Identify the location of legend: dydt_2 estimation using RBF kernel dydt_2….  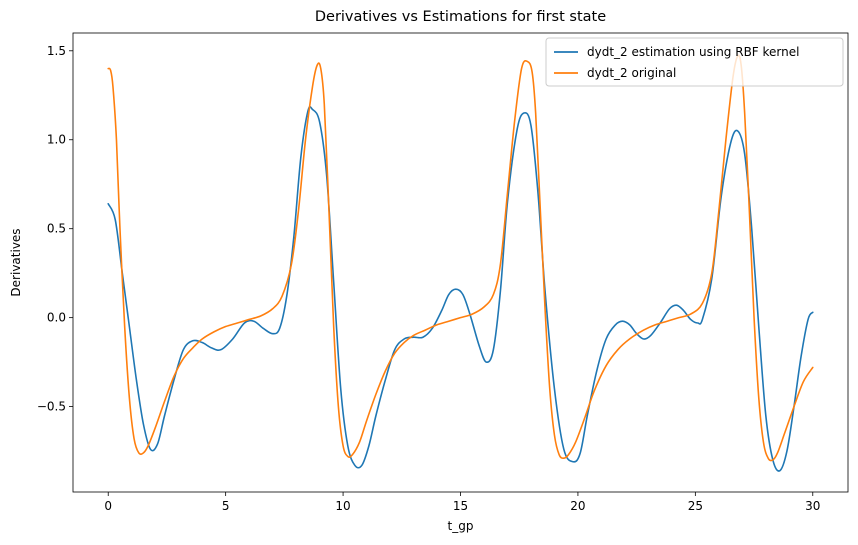
(694, 62).